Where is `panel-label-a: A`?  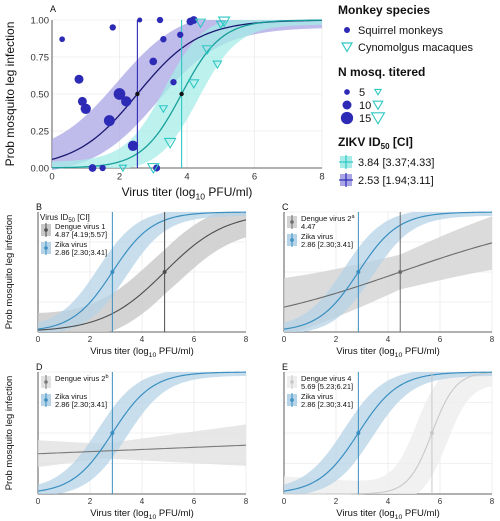 panel-label-a: A is located at coordinates (53, 9).